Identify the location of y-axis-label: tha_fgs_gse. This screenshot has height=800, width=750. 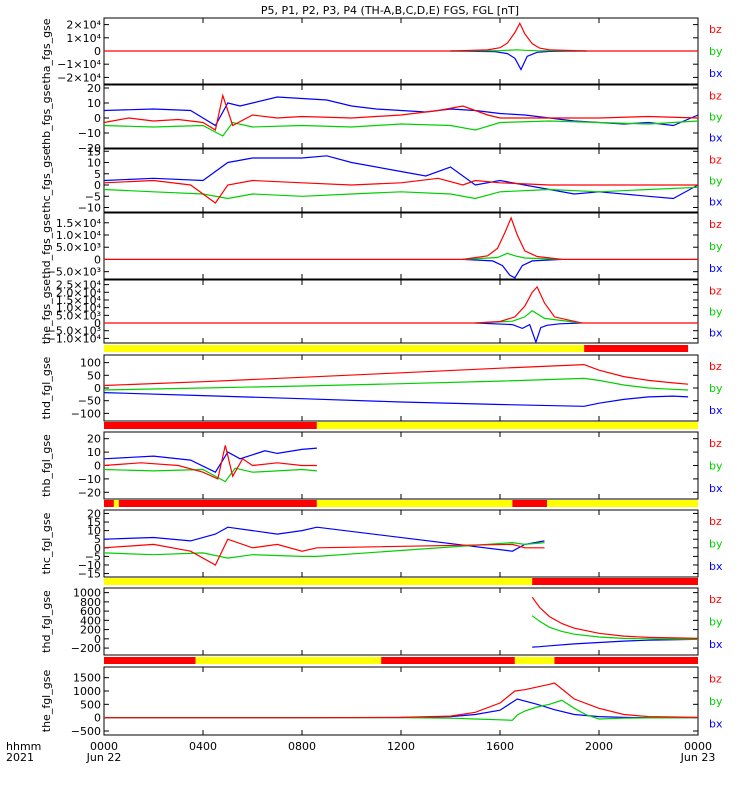
(46, 50).